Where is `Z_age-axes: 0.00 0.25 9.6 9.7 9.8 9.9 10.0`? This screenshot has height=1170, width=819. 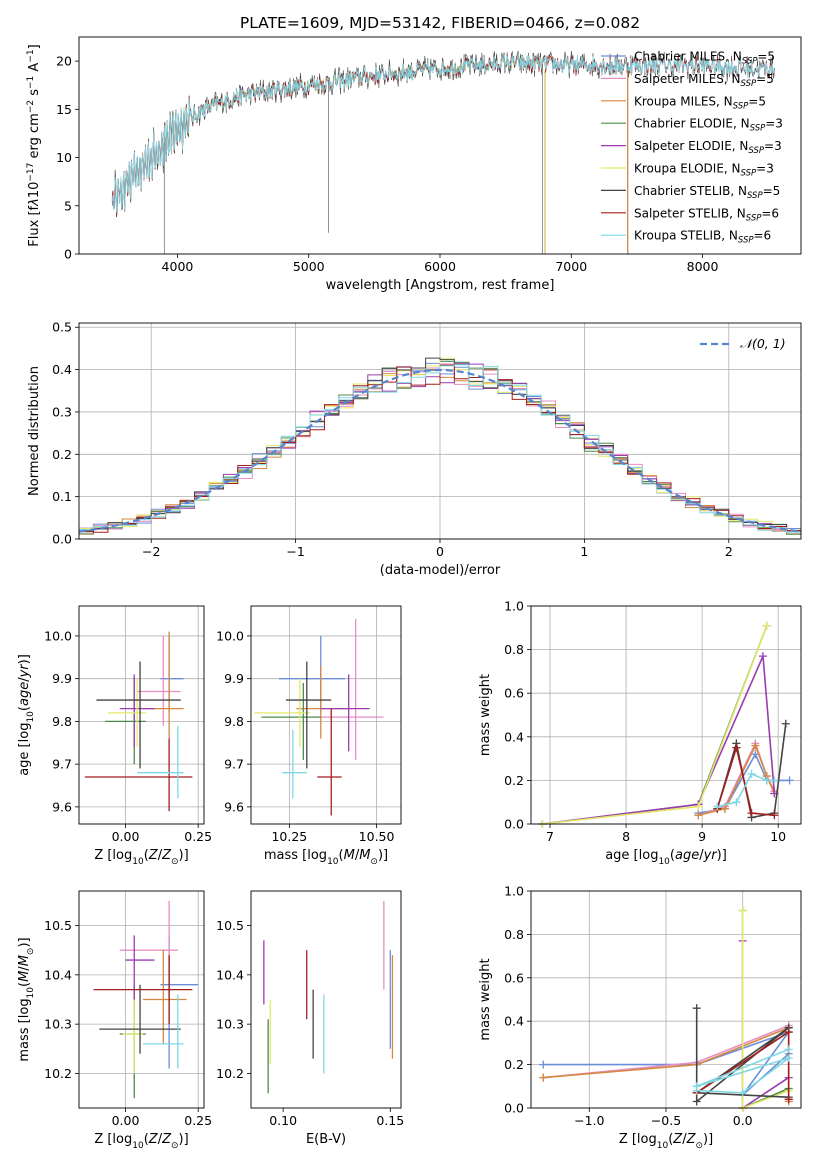 Z_age-axes: 0.00 0.25 9.6 9.7 9.8 9.9 10.0 is located at coordinates (128, 725).